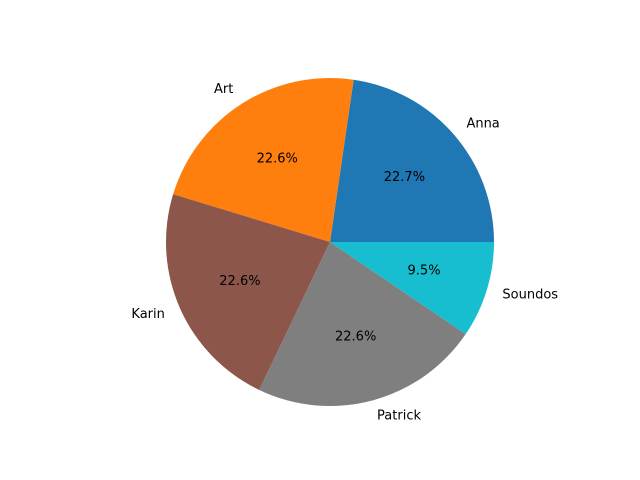 The image size is (640, 480). I want to click on slice-label-soundos: Soundos, so click(530, 295).